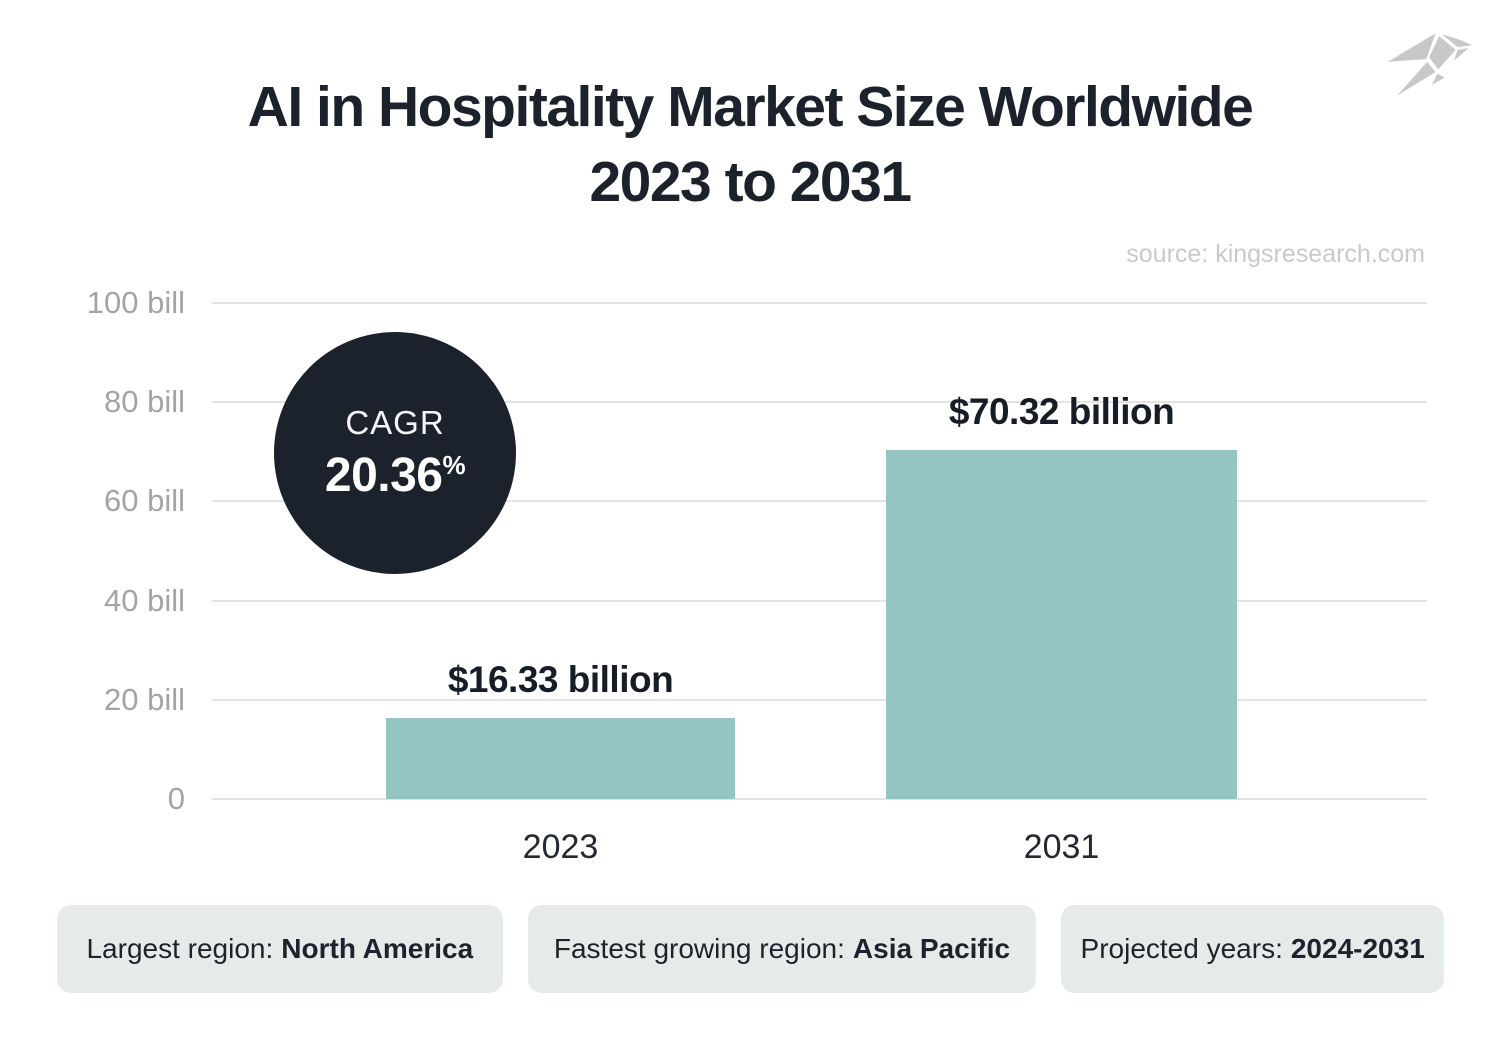 The width and height of the screenshot is (1500, 1053). What do you see at coordinates (1061, 847) in the screenshot?
I see `x-axis-label-2031: 2031` at bounding box center [1061, 847].